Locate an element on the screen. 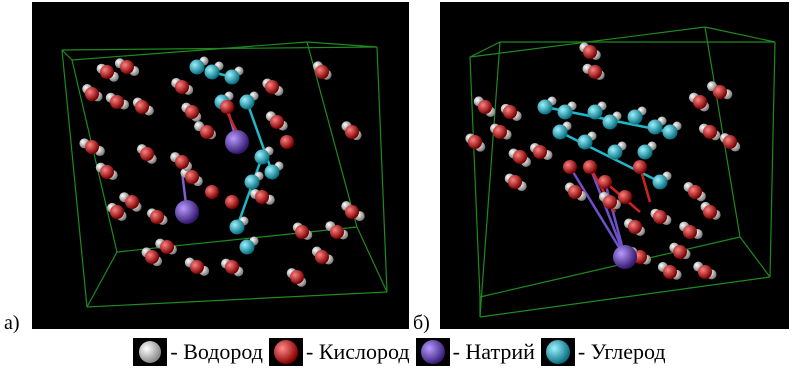  legend-item-carbon: - Углерод is located at coordinates (603, 352).